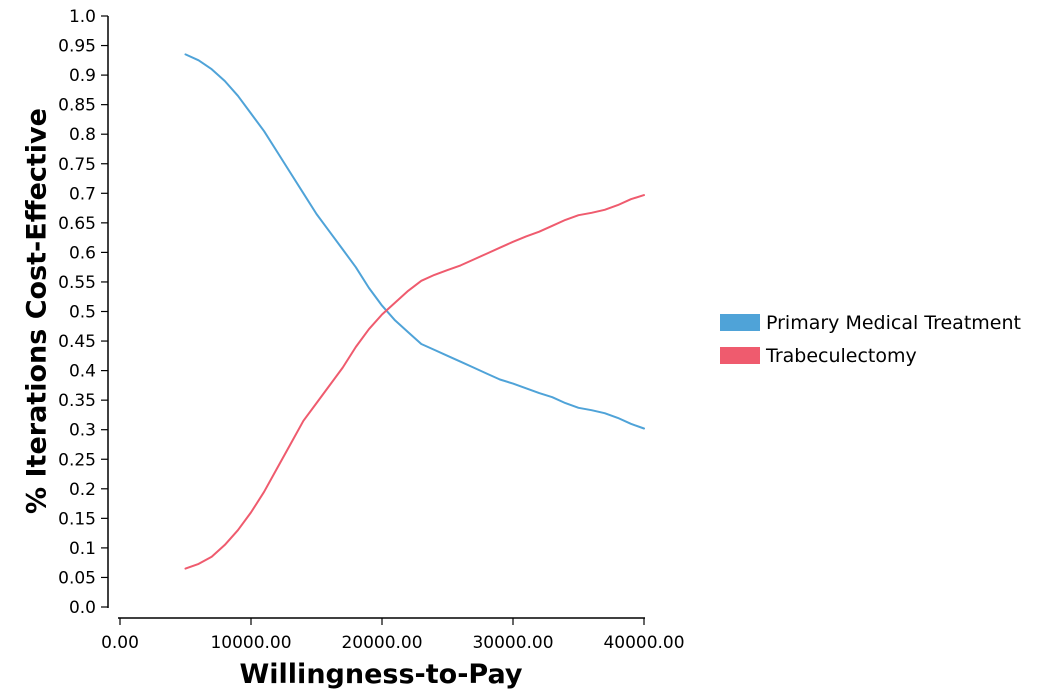  Describe the element at coordinates (77, 460) in the screenshot. I see `y-tick-label: 0.25` at that location.